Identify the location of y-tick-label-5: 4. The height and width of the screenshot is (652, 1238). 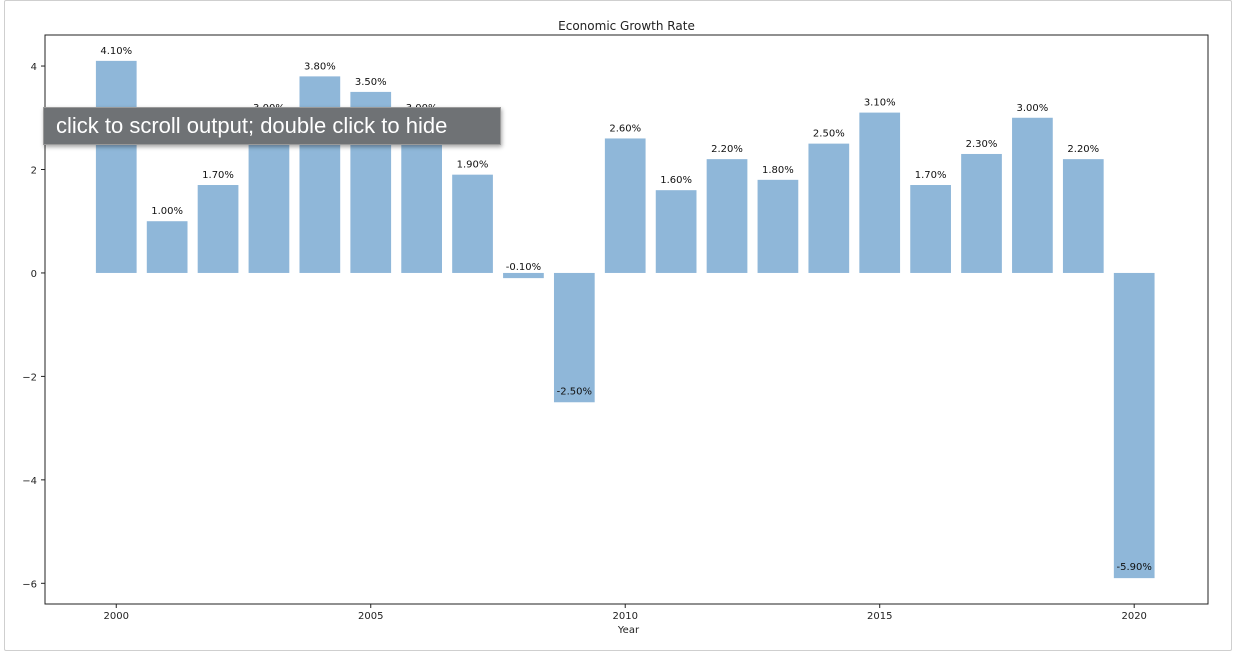
(34, 67).